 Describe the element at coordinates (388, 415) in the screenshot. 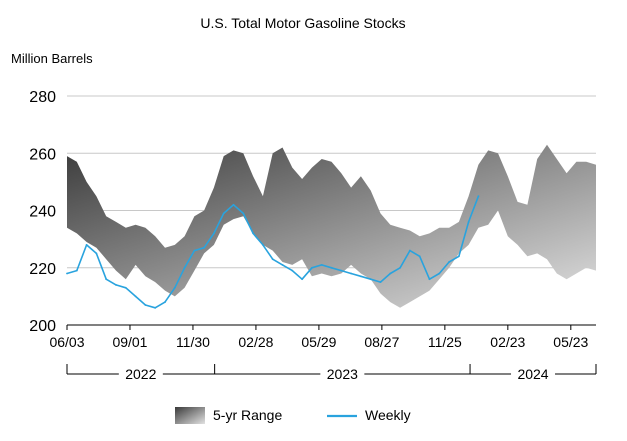

I see `legend-label-weekly: Weekly` at that location.